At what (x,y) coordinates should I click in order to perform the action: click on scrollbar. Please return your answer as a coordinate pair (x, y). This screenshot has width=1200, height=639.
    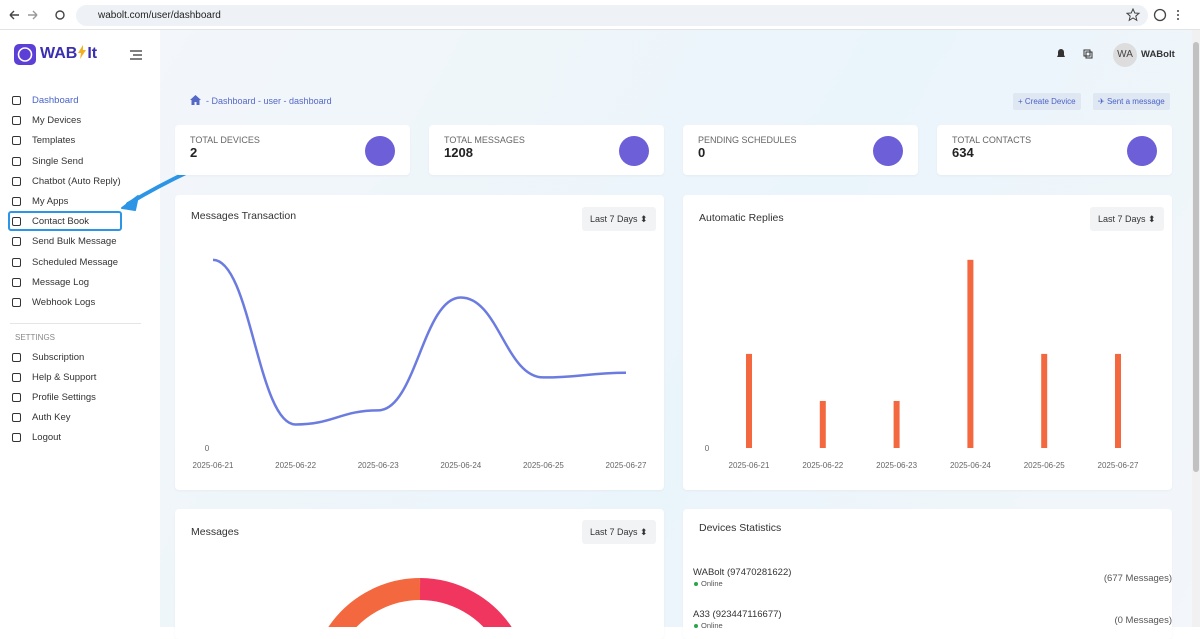
    Looking at the image, I should click on (1196, 328).